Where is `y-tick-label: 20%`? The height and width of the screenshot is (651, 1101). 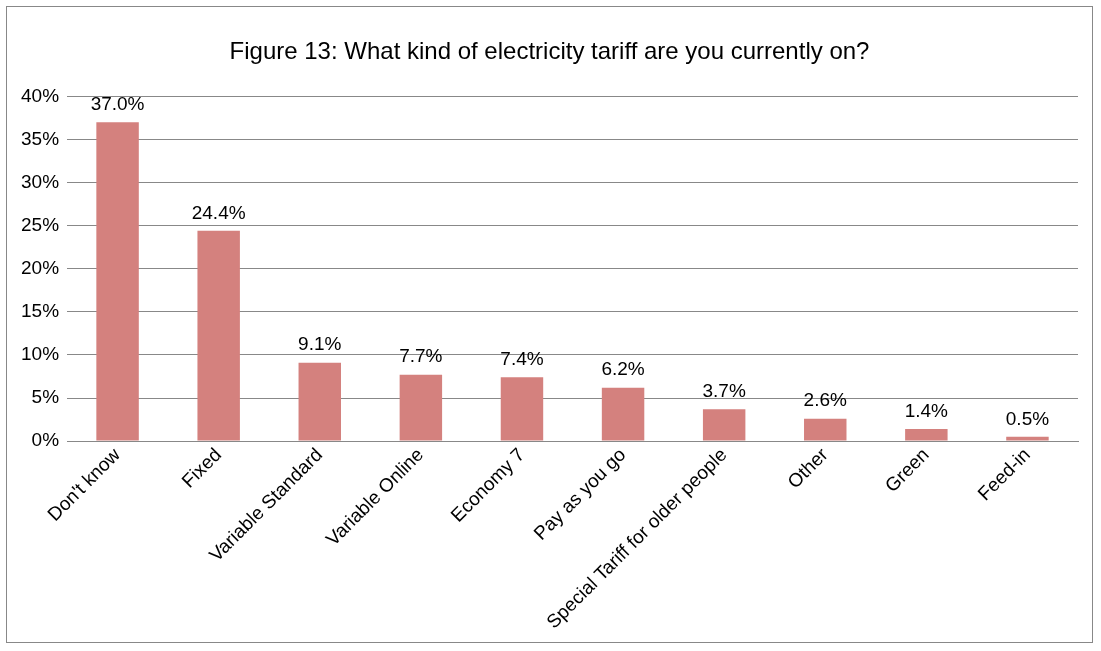
y-tick-label: 20% is located at coordinates (40, 267).